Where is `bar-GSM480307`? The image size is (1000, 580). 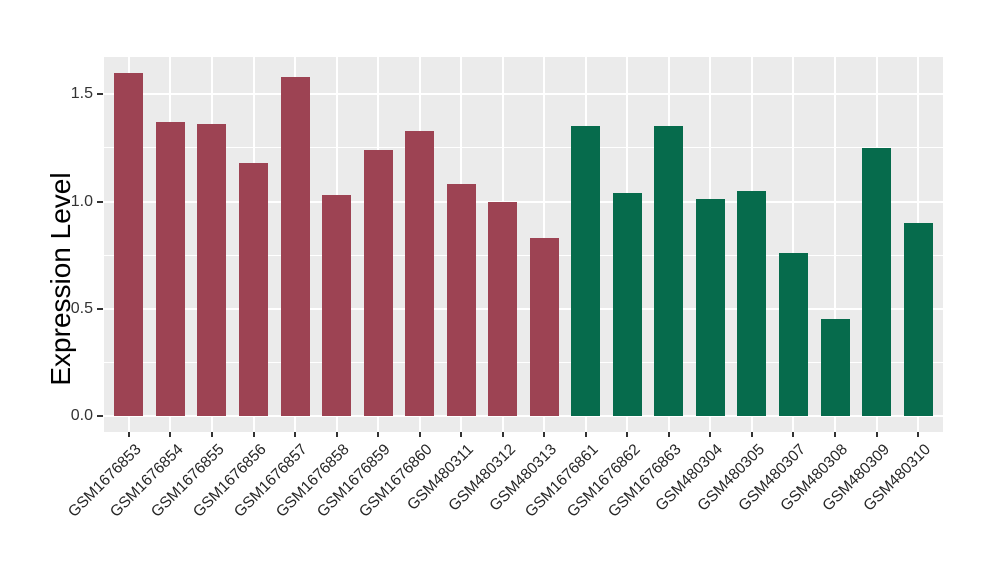 bar-GSM480307 is located at coordinates (793, 334).